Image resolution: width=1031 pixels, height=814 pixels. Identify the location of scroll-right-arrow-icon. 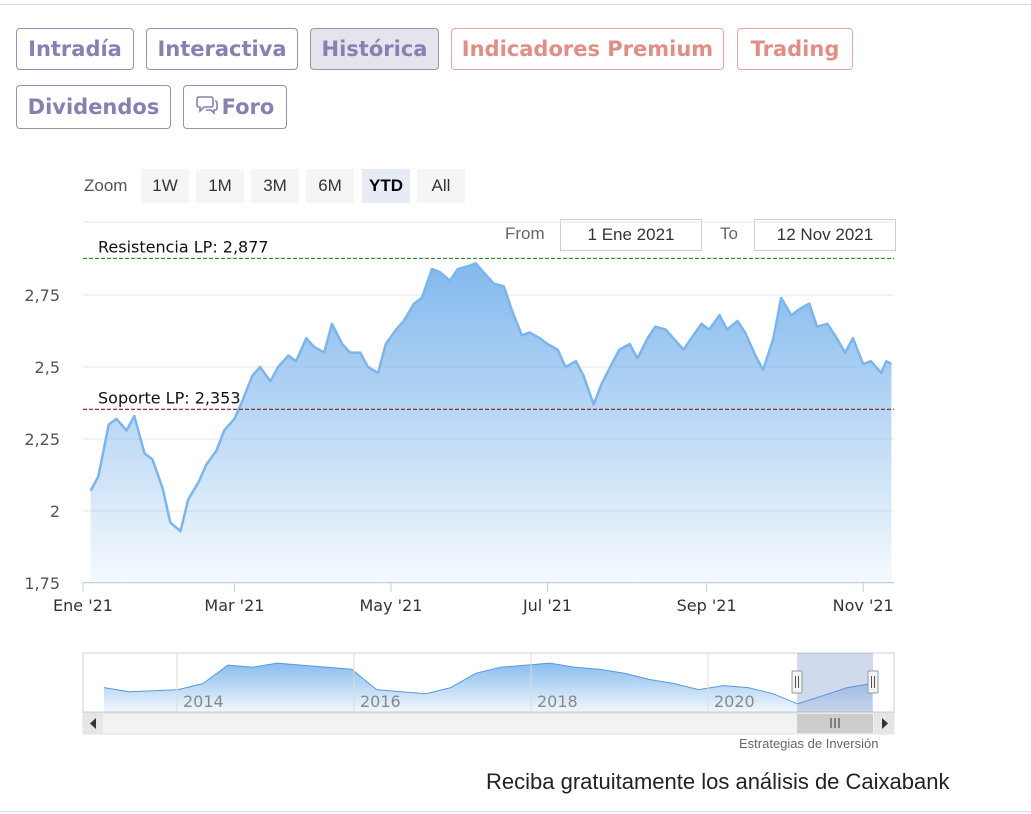
(884, 723).